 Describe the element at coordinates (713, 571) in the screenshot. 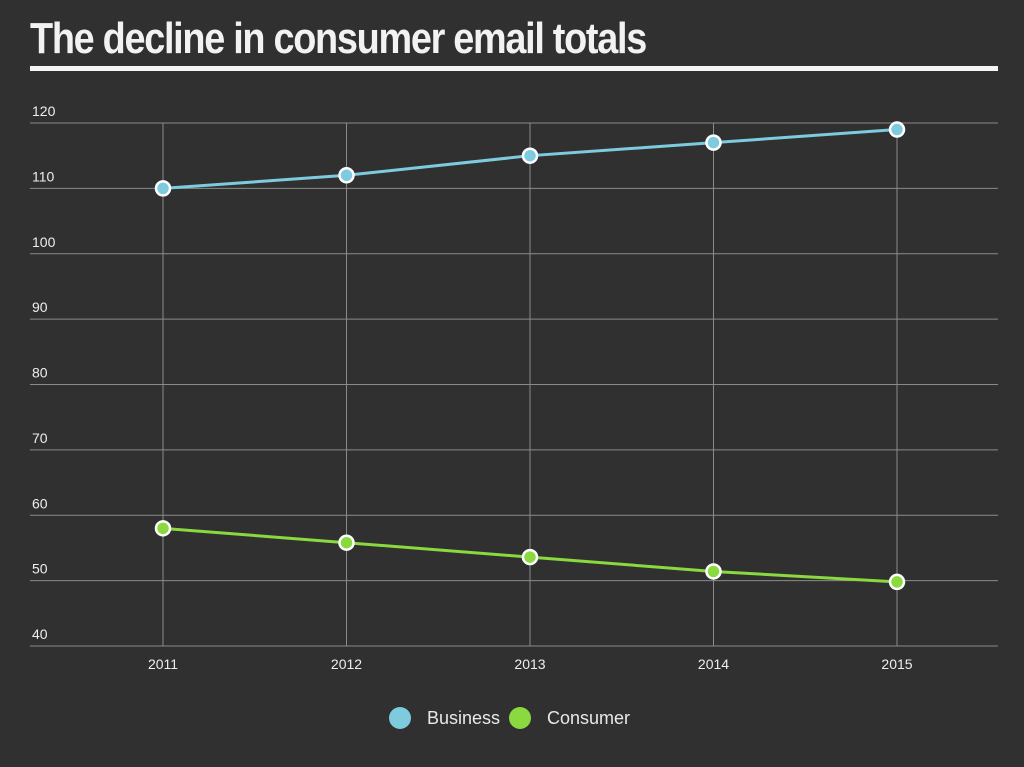

I see `data-point-consumer-2014` at that location.